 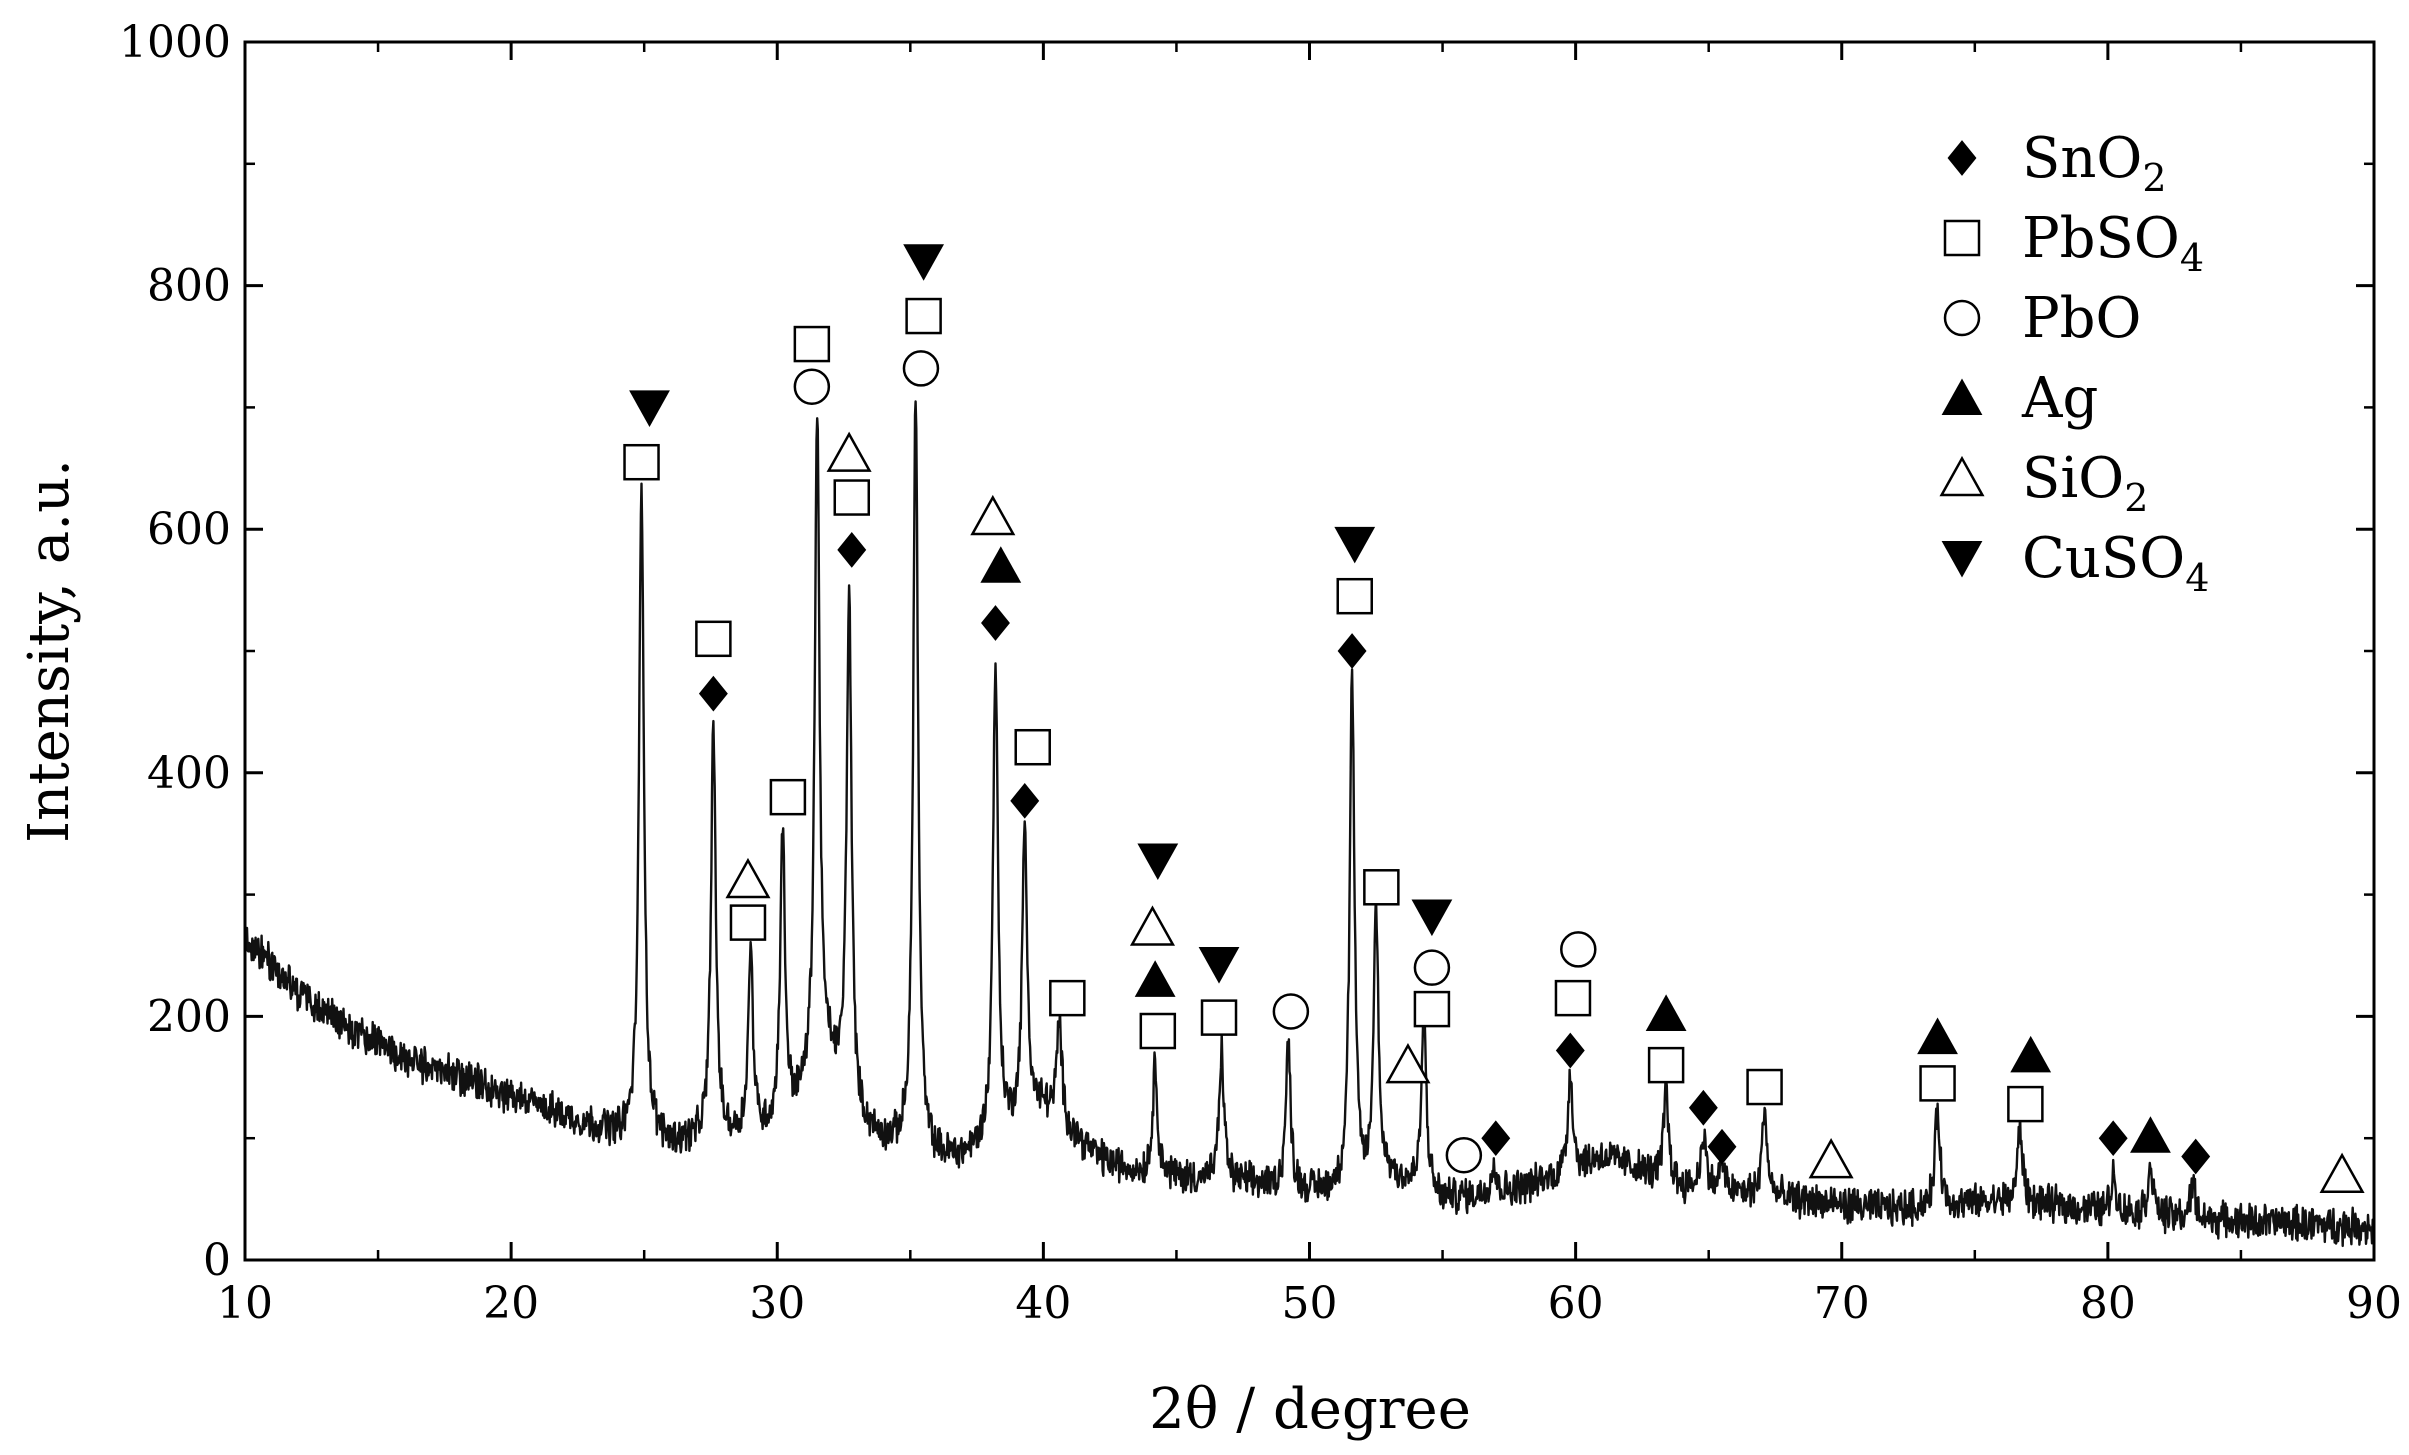 What do you see at coordinates (1576, 1303) in the screenshot?
I see `x-tick-label-60: 60` at bounding box center [1576, 1303].